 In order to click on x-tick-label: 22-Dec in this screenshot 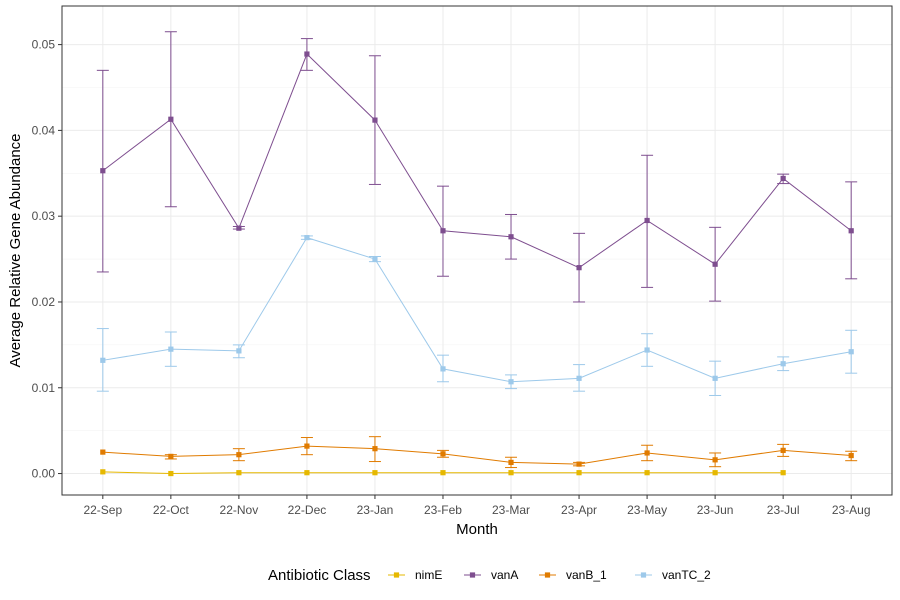, I will do `click(307, 510)`.